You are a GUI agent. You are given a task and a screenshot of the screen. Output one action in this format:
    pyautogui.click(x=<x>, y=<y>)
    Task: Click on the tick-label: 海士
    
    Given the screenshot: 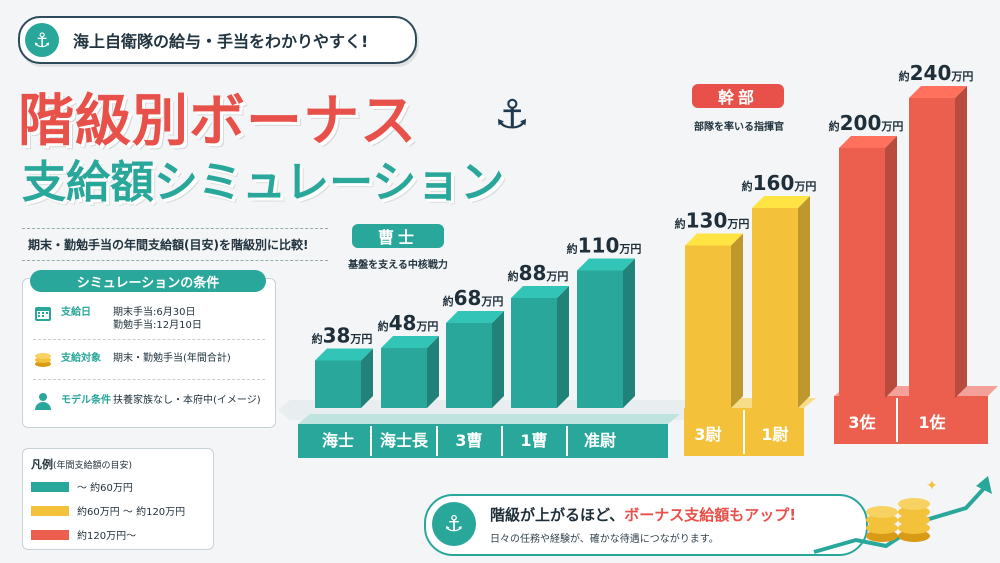 What is the action you would take?
    pyautogui.click(x=338, y=440)
    